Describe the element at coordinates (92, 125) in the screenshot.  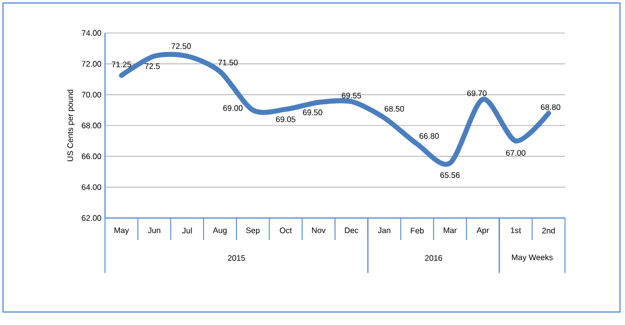
I see `y-tick-label: 68.00` at that location.